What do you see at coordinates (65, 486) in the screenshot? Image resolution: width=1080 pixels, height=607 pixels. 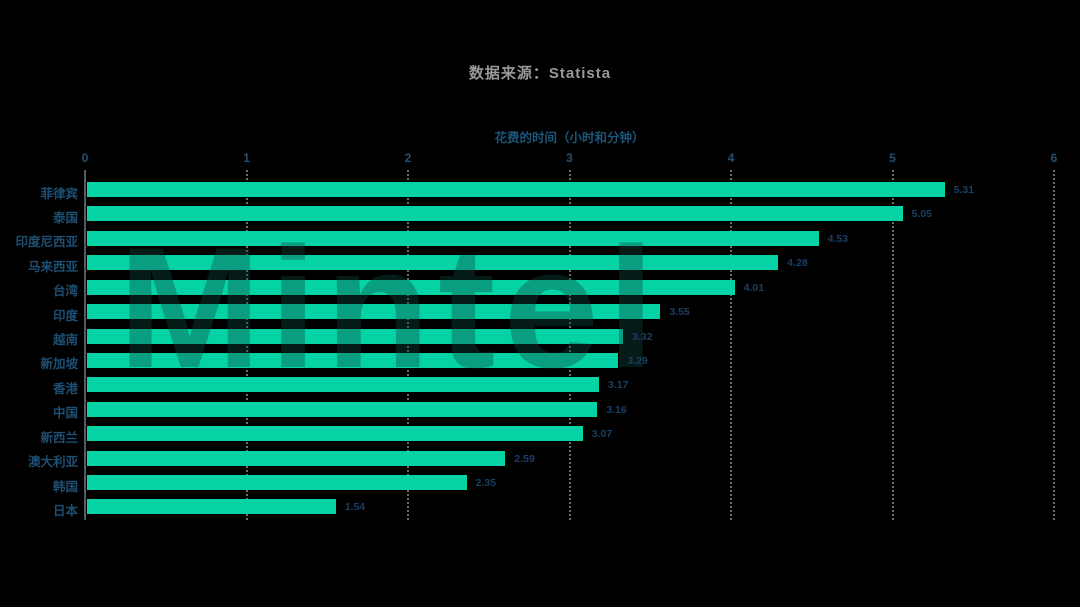 I see `category-label: 韩国` at bounding box center [65, 486].